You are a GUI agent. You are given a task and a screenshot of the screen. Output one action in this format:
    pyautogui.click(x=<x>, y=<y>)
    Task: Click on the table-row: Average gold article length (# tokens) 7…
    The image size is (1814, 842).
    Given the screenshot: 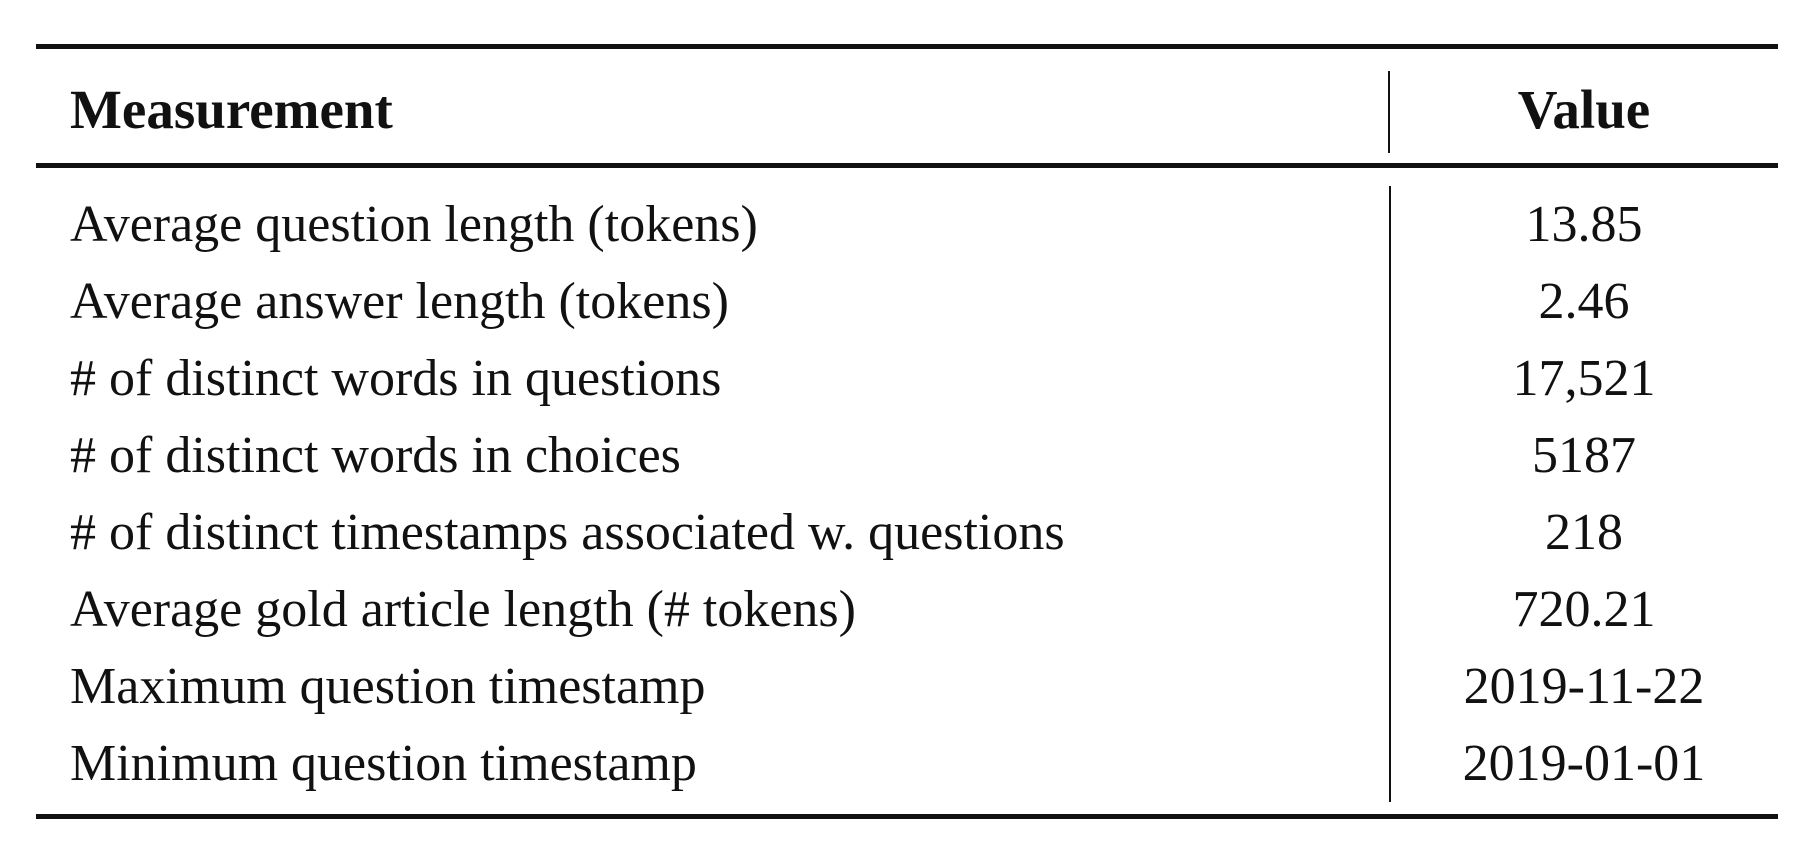 What is the action you would take?
    pyautogui.click(x=907, y=609)
    